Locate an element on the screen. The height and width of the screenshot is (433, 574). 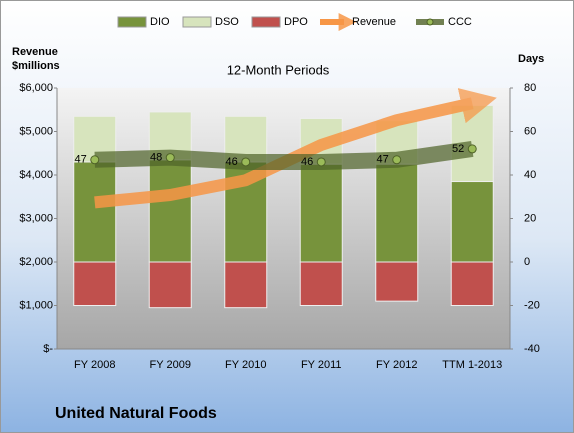
y2-tick-label: 40 is located at coordinates (530, 175).